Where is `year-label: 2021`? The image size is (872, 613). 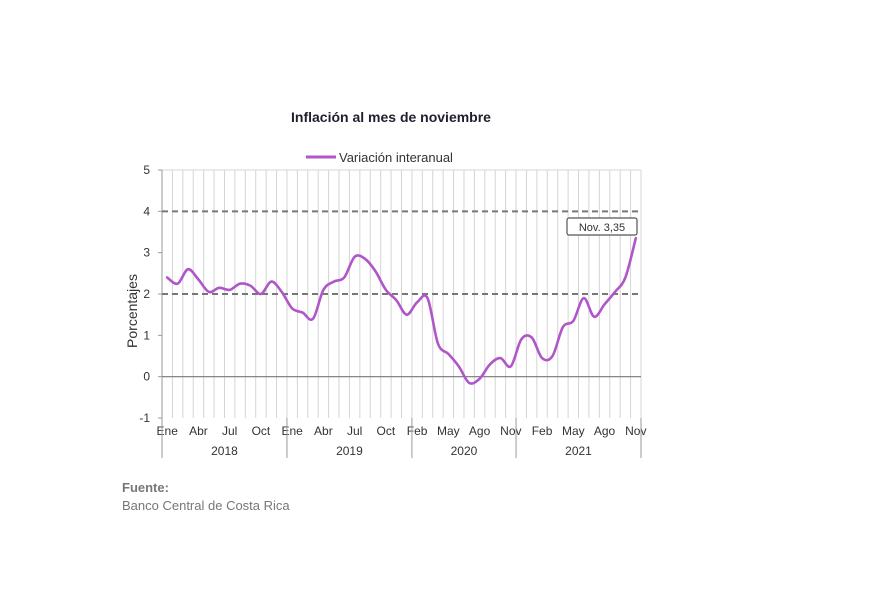 year-label: 2021 is located at coordinates (578, 451).